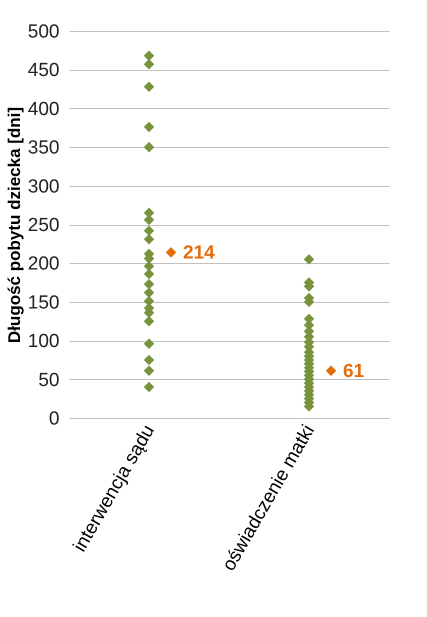 The image size is (427, 617). What do you see at coordinates (44, 109) in the screenshot?
I see `y-tick-label: 400` at bounding box center [44, 109].